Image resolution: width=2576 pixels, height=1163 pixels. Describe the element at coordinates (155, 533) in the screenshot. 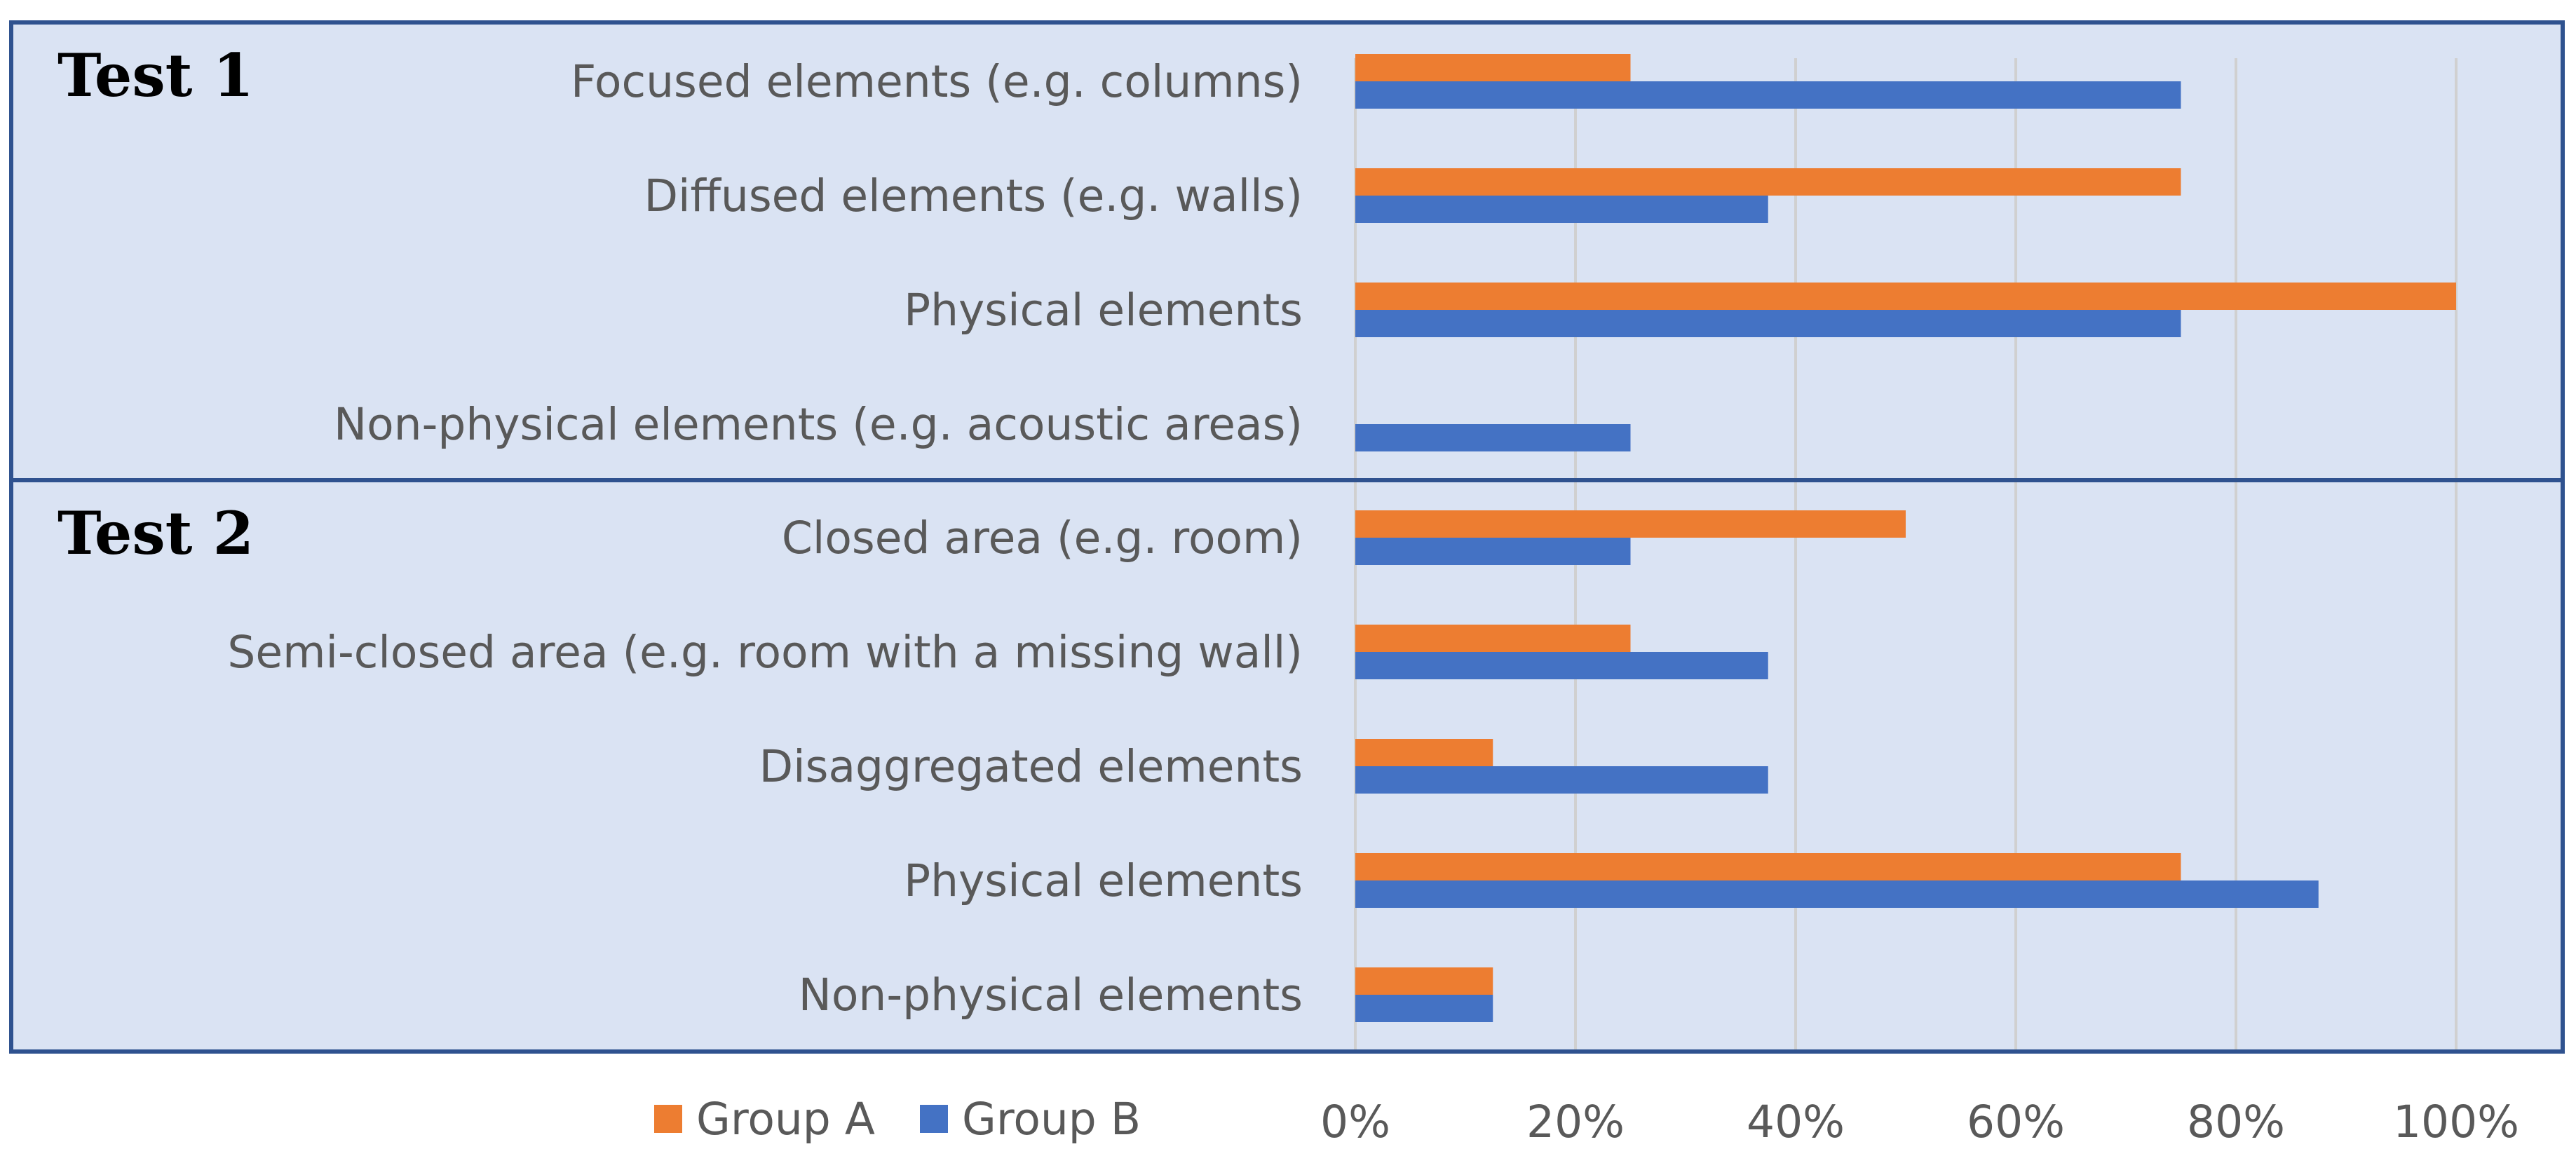

I see `panel-title-test-2: Test 2` at that location.